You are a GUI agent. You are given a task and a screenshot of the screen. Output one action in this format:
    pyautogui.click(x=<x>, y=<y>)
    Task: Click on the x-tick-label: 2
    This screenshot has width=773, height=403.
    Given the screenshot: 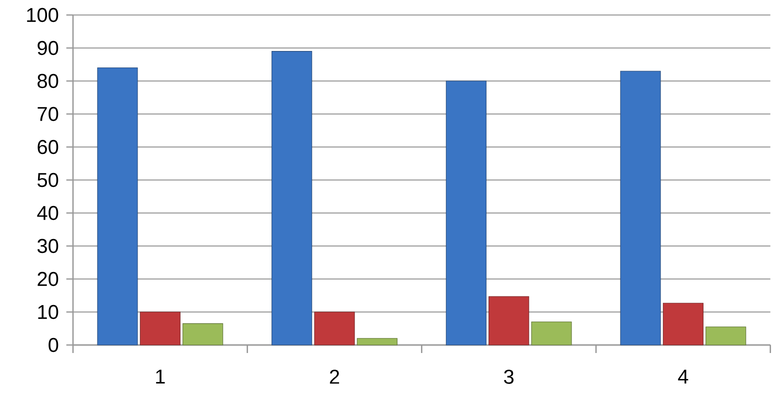 What is the action you would take?
    pyautogui.click(x=335, y=377)
    